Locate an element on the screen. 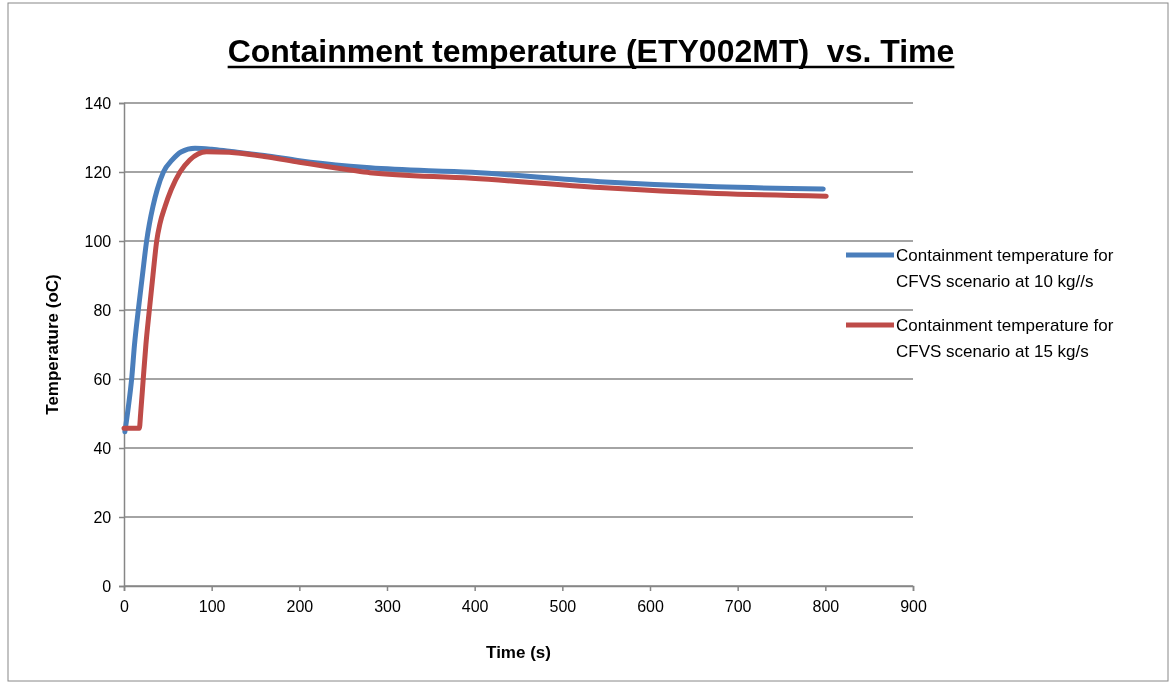  y-tick-label: 0 is located at coordinates (107, 586).